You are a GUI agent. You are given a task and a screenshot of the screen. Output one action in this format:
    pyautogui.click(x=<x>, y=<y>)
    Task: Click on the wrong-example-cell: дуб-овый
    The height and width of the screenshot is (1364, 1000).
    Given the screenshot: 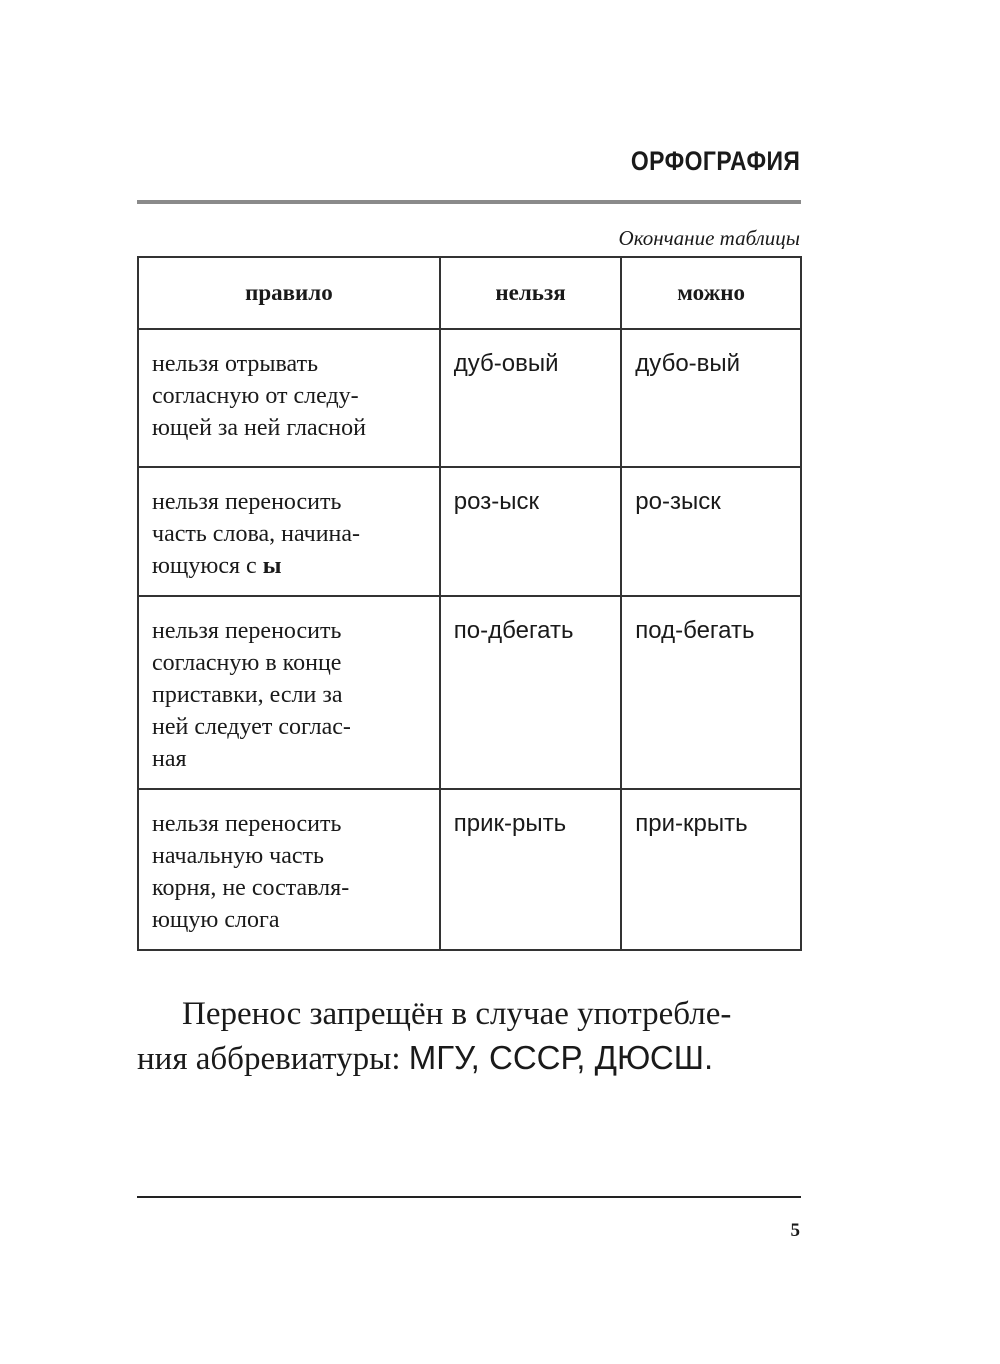 What is the action you would take?
    pyautogui.click(x=530, y=398)
    